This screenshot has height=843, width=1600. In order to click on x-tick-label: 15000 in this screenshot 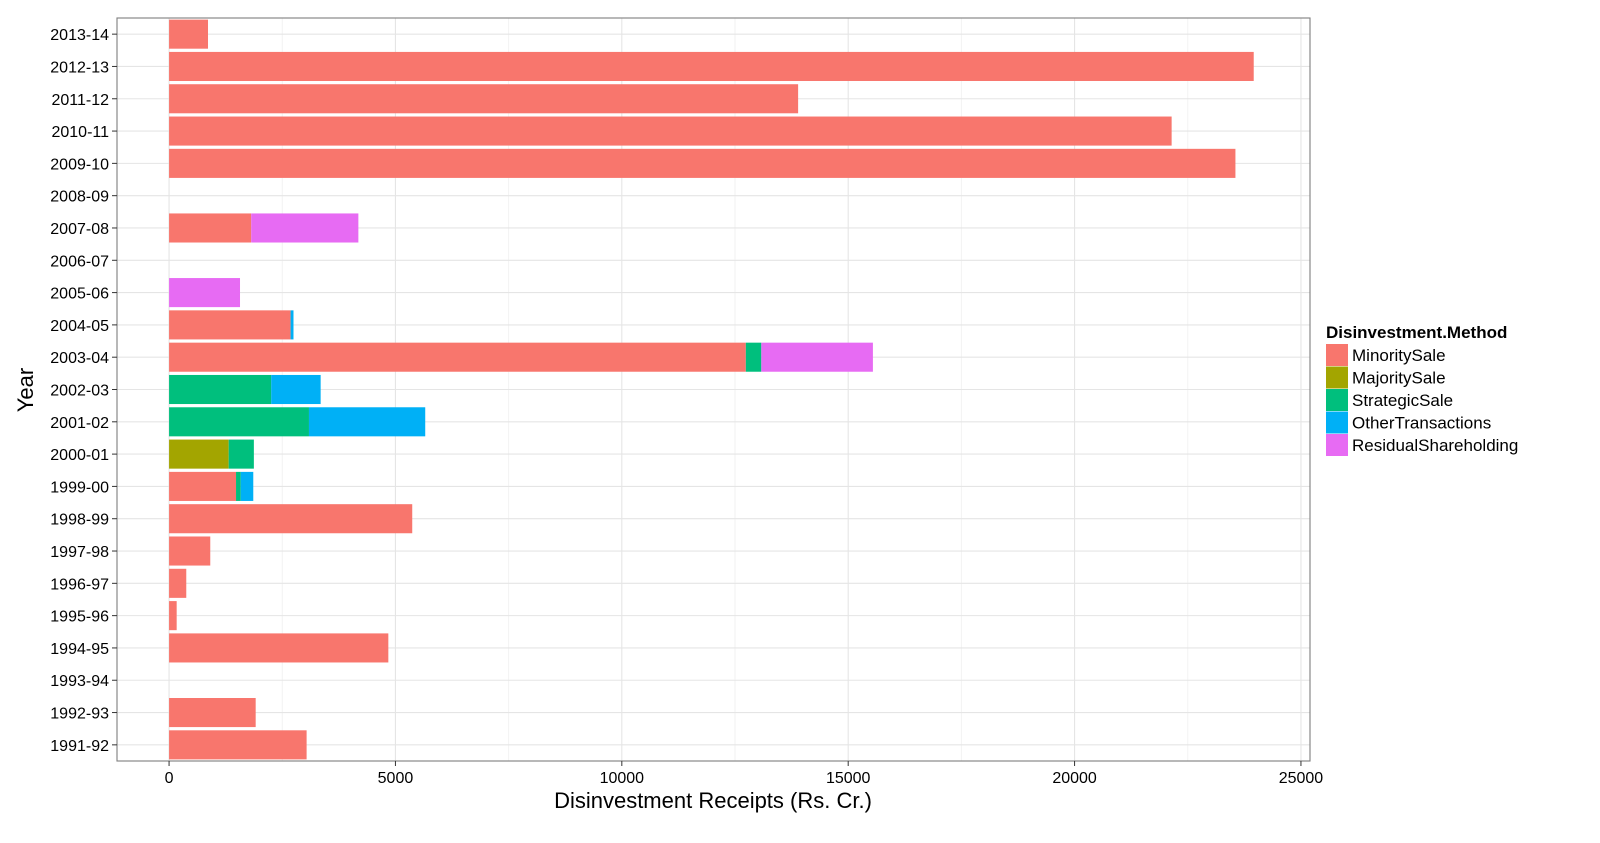, I will do `click(848, 778)`.